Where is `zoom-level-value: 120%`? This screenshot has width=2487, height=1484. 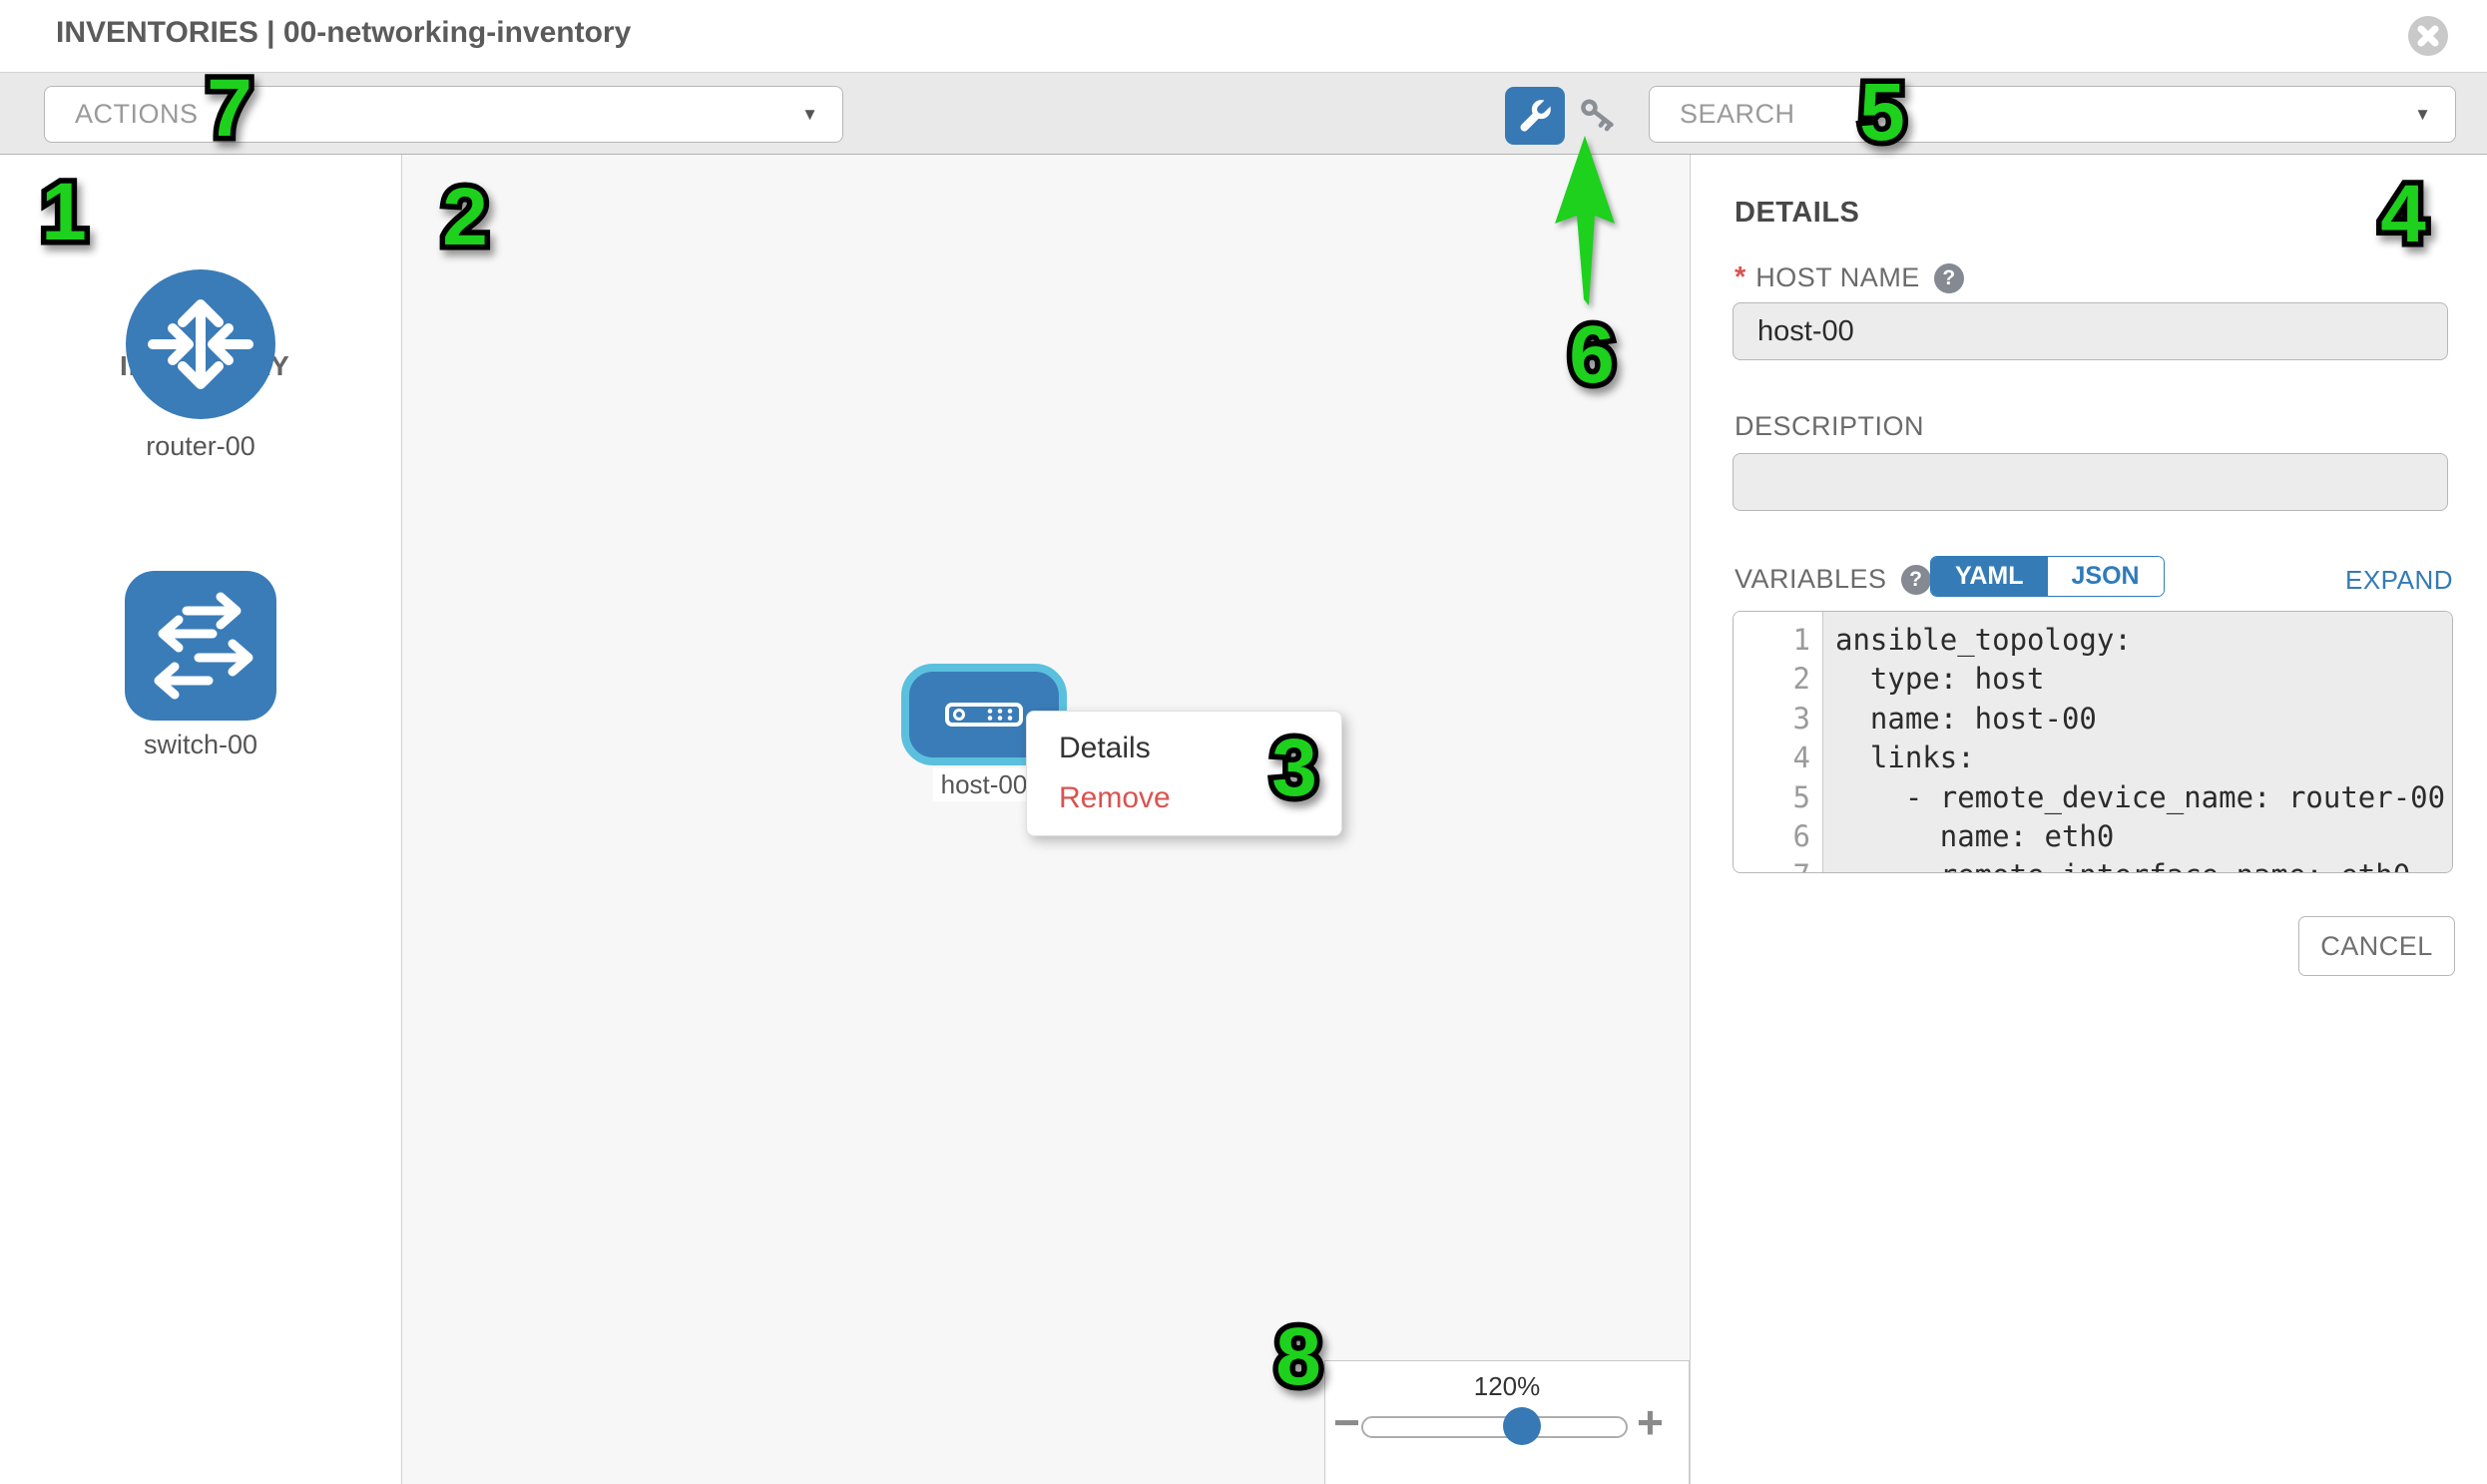
zoom-level-value: 120% is located at coordinates (1507, 1386).